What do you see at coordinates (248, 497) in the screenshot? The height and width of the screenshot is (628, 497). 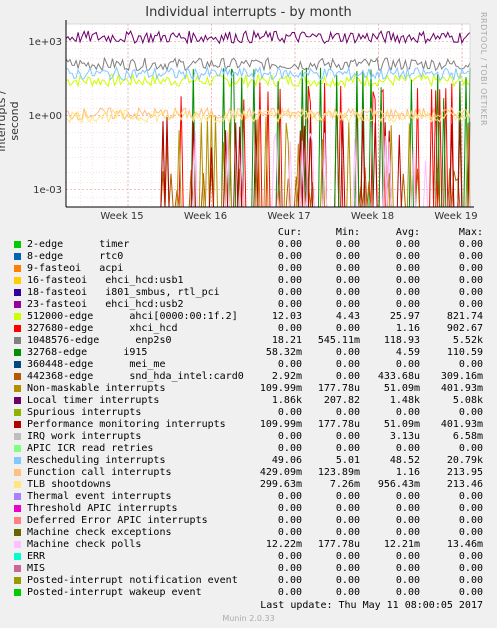 I see `legend-row: Thermal event interrupts 0.00 0.00 0.00 0.00` at bounding box center [248, 497].